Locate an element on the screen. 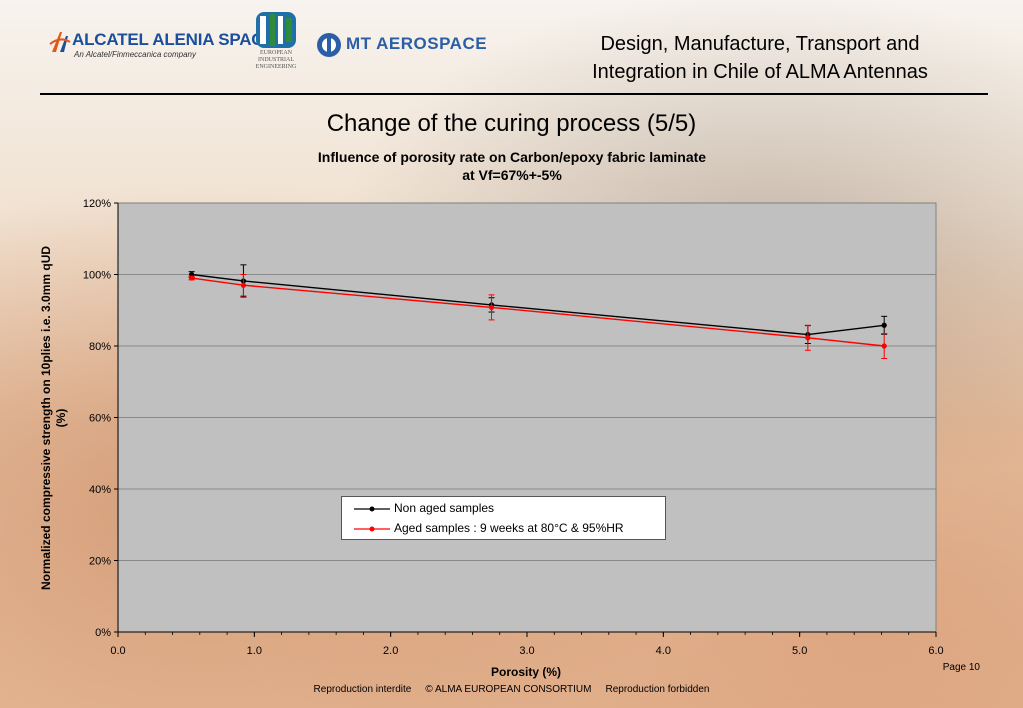 The width and height of the screenshot is (1023, 708). data-point-non-aged is located at coordinates (884, 325).